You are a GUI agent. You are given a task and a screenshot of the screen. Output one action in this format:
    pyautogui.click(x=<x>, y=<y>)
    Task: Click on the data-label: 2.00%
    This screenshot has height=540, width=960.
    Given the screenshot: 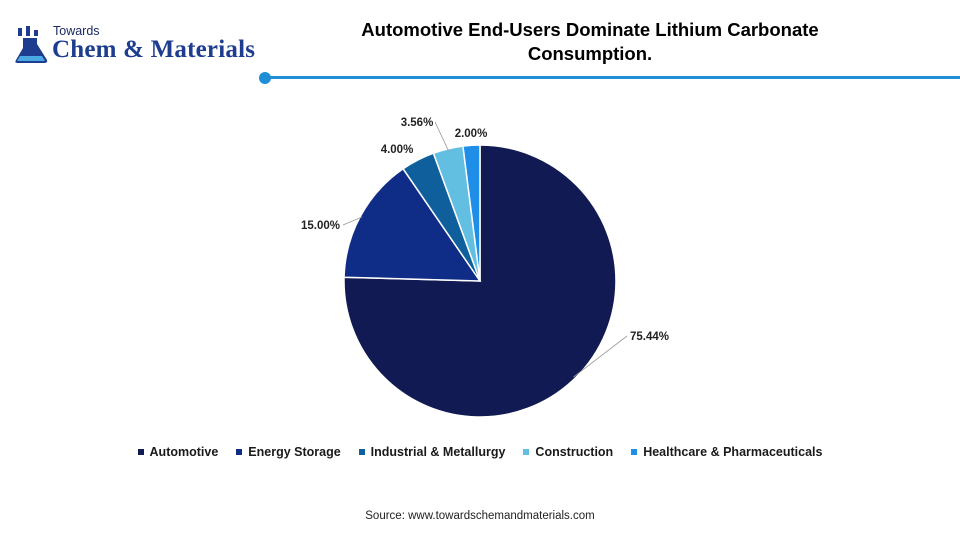 What is the action you would take?
    pyautogui.click(x=471, y=134)
    